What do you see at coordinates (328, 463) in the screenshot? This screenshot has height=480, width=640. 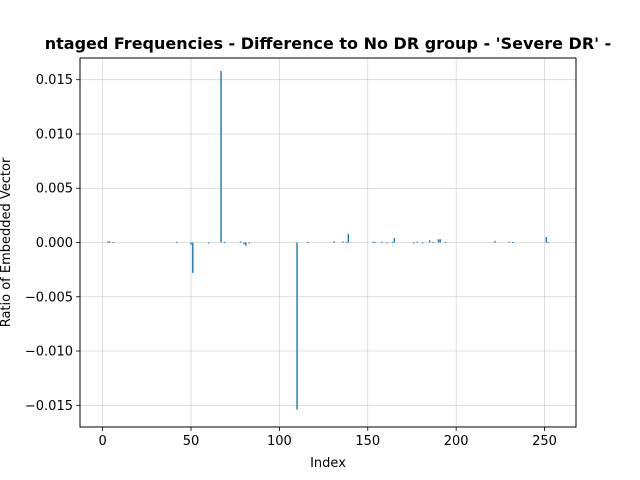 I see `x-axis-title: Index` at bounding box center [328, 463].